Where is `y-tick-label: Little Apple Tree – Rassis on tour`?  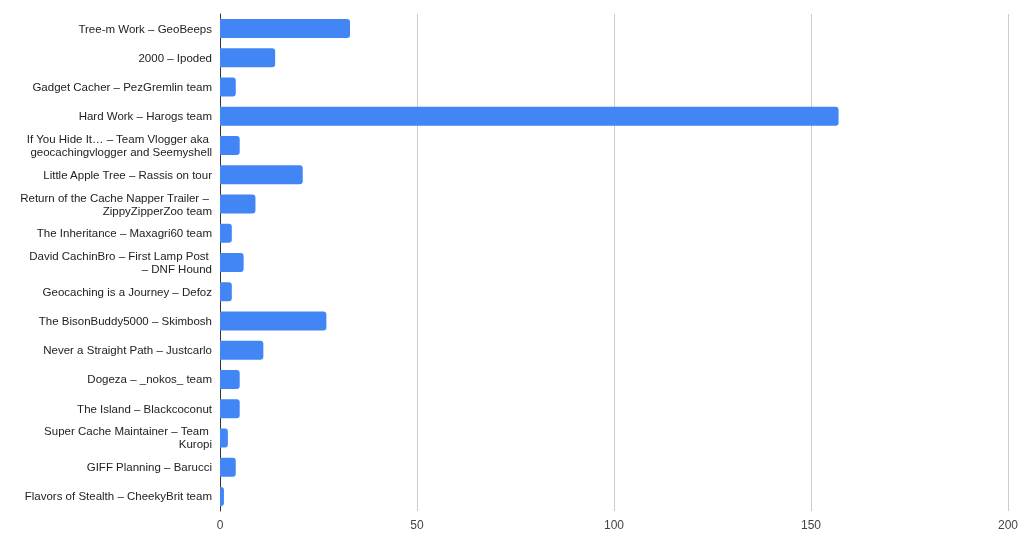 y-tick-label: Little Apple Tree – Rassis on tour is located at coordinates (128, 174).